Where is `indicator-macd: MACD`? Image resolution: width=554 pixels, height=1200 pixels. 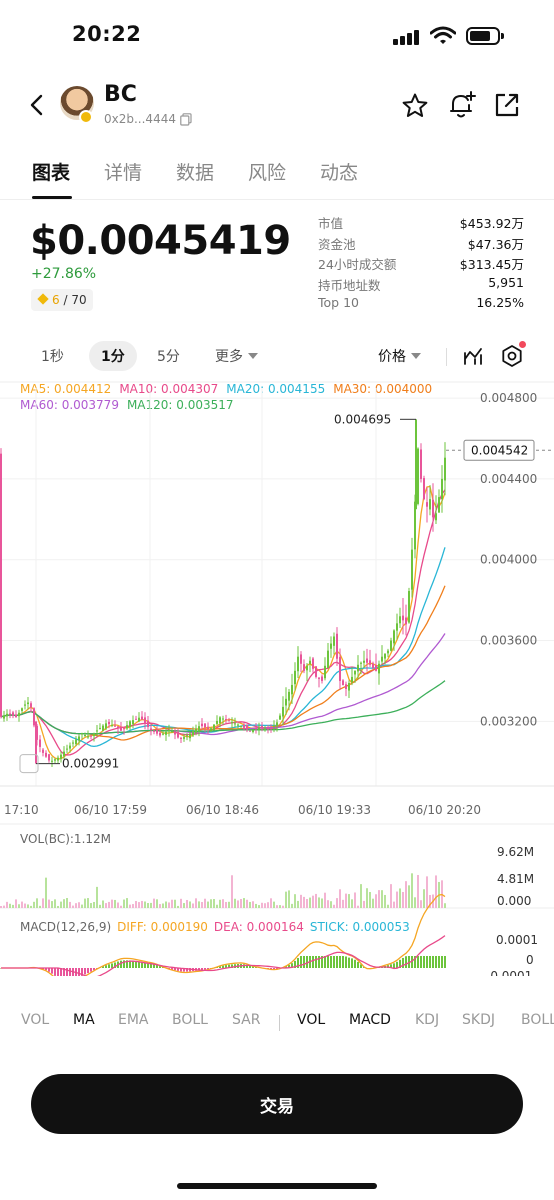
indicator-macd: MACD is located at coordinates (370, 1020).